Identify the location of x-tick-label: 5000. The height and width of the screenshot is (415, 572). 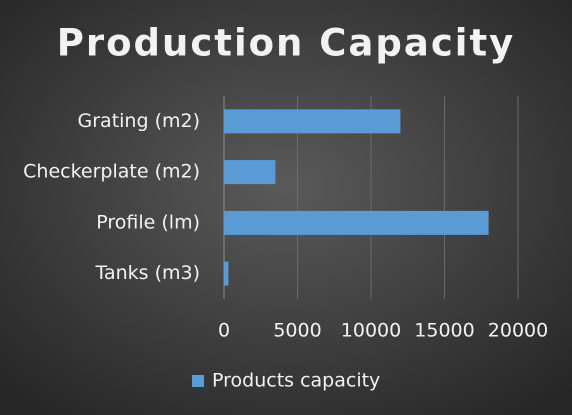
(297, 331).